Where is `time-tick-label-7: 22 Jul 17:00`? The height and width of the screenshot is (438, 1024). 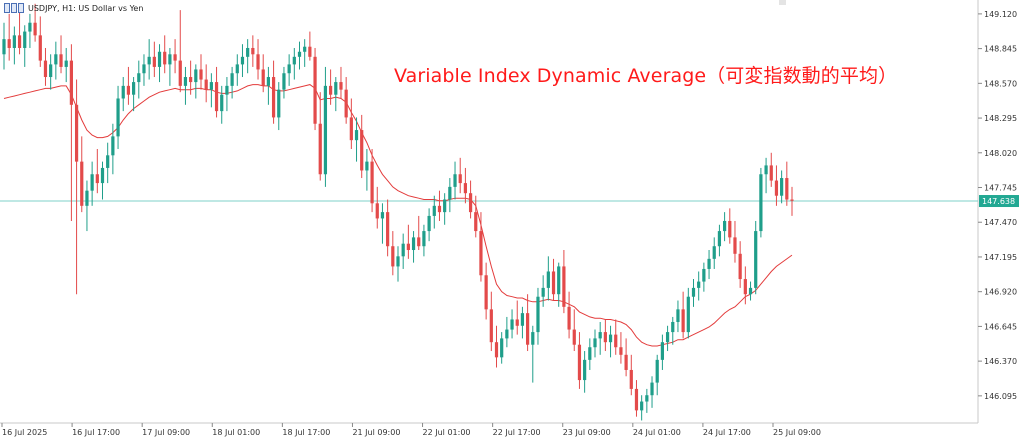
time-tick-label-7: 22 Jul 17:00 is located at coordinates (517, 432).